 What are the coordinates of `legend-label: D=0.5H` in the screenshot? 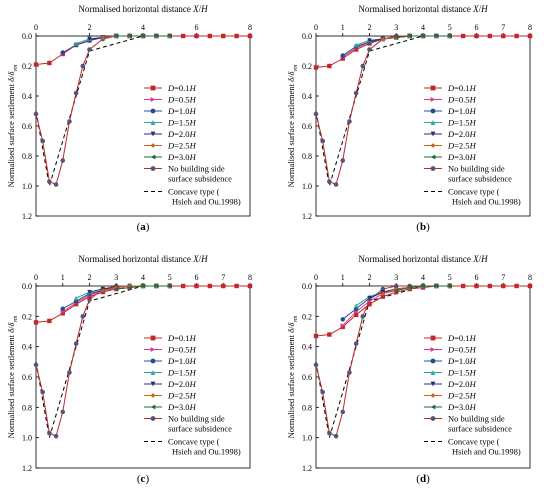 It's located at (462, 100).